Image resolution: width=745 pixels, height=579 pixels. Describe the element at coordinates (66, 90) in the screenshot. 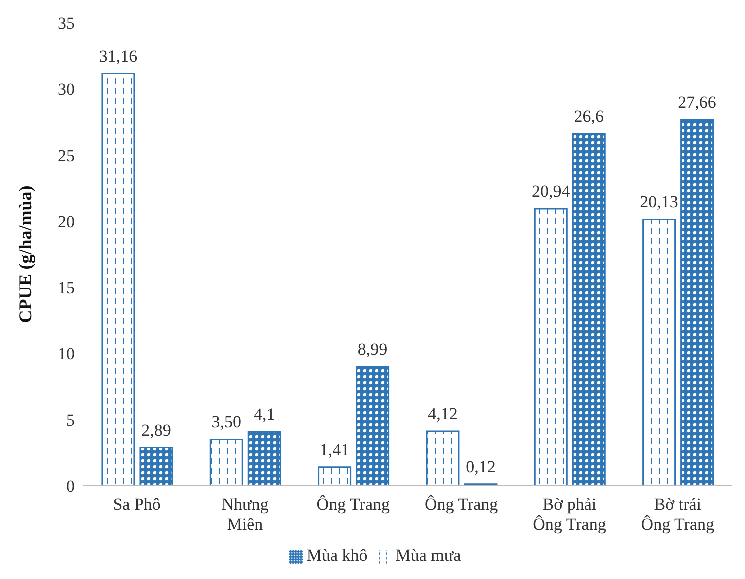

I see `y-tick-label: 30` at that location.